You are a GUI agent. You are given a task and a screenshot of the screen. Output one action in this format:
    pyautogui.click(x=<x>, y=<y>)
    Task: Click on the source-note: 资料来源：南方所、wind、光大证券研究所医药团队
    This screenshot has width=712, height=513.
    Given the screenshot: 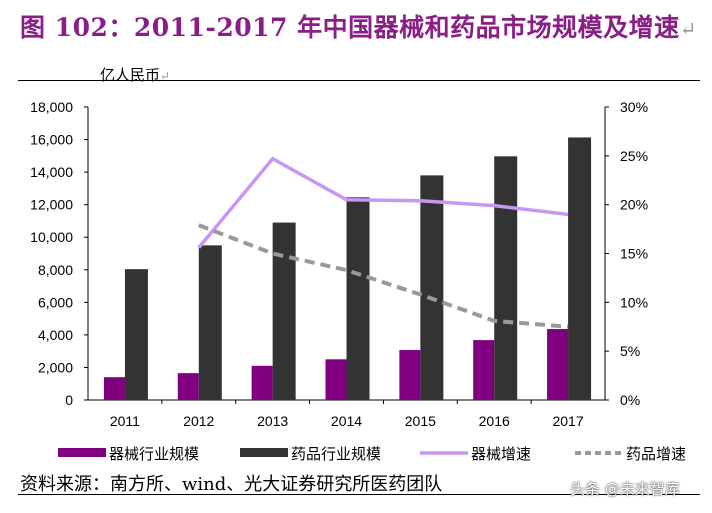 What is the action you would take?
    pyautogui.click(x=231, y=484)
    